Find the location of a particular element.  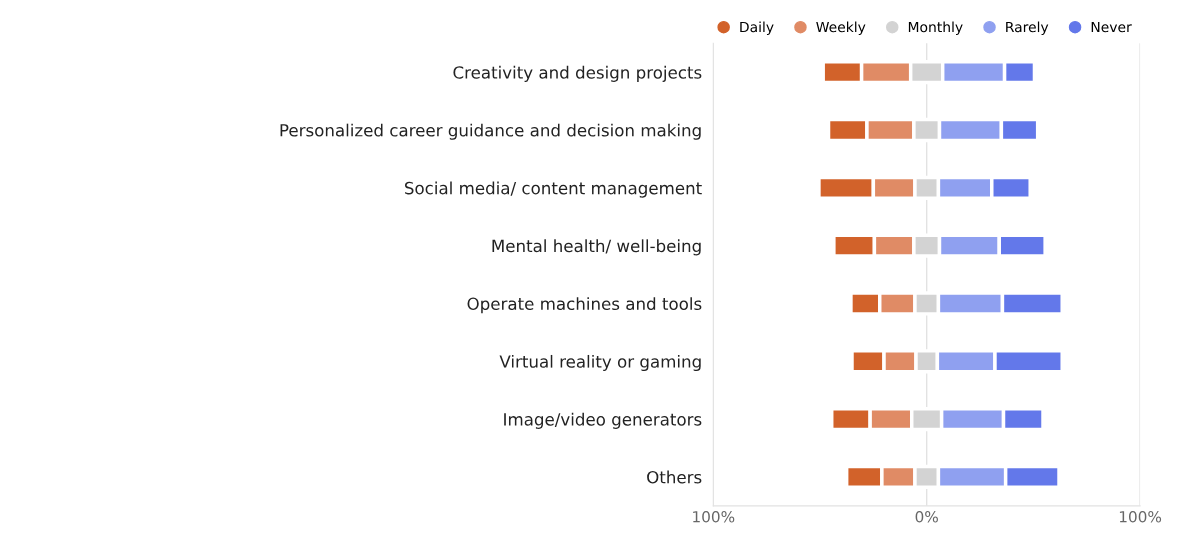

y-tick-label: Others is located at coordinates (674, 477).